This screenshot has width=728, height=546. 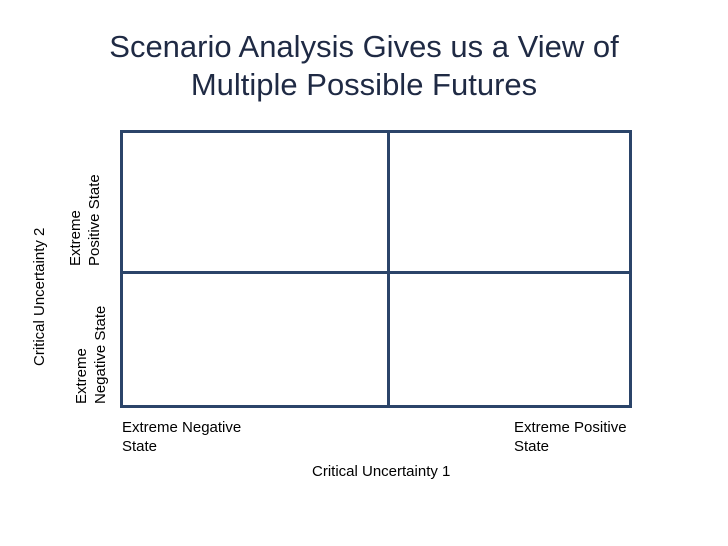 I want to click on quadrant-bottom-right, so click(x=509, y=339).